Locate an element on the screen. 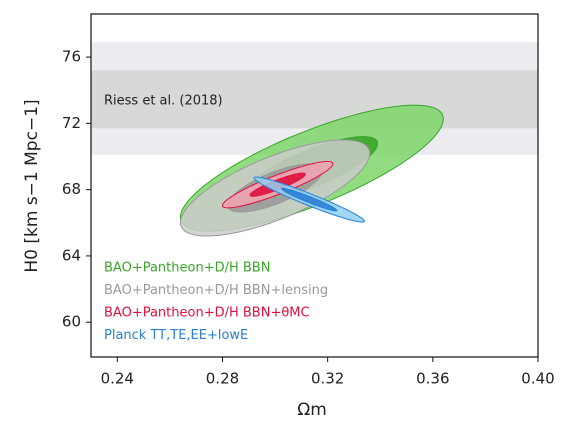  x-axis-label: Ωm is located at coordinates (312, 410).